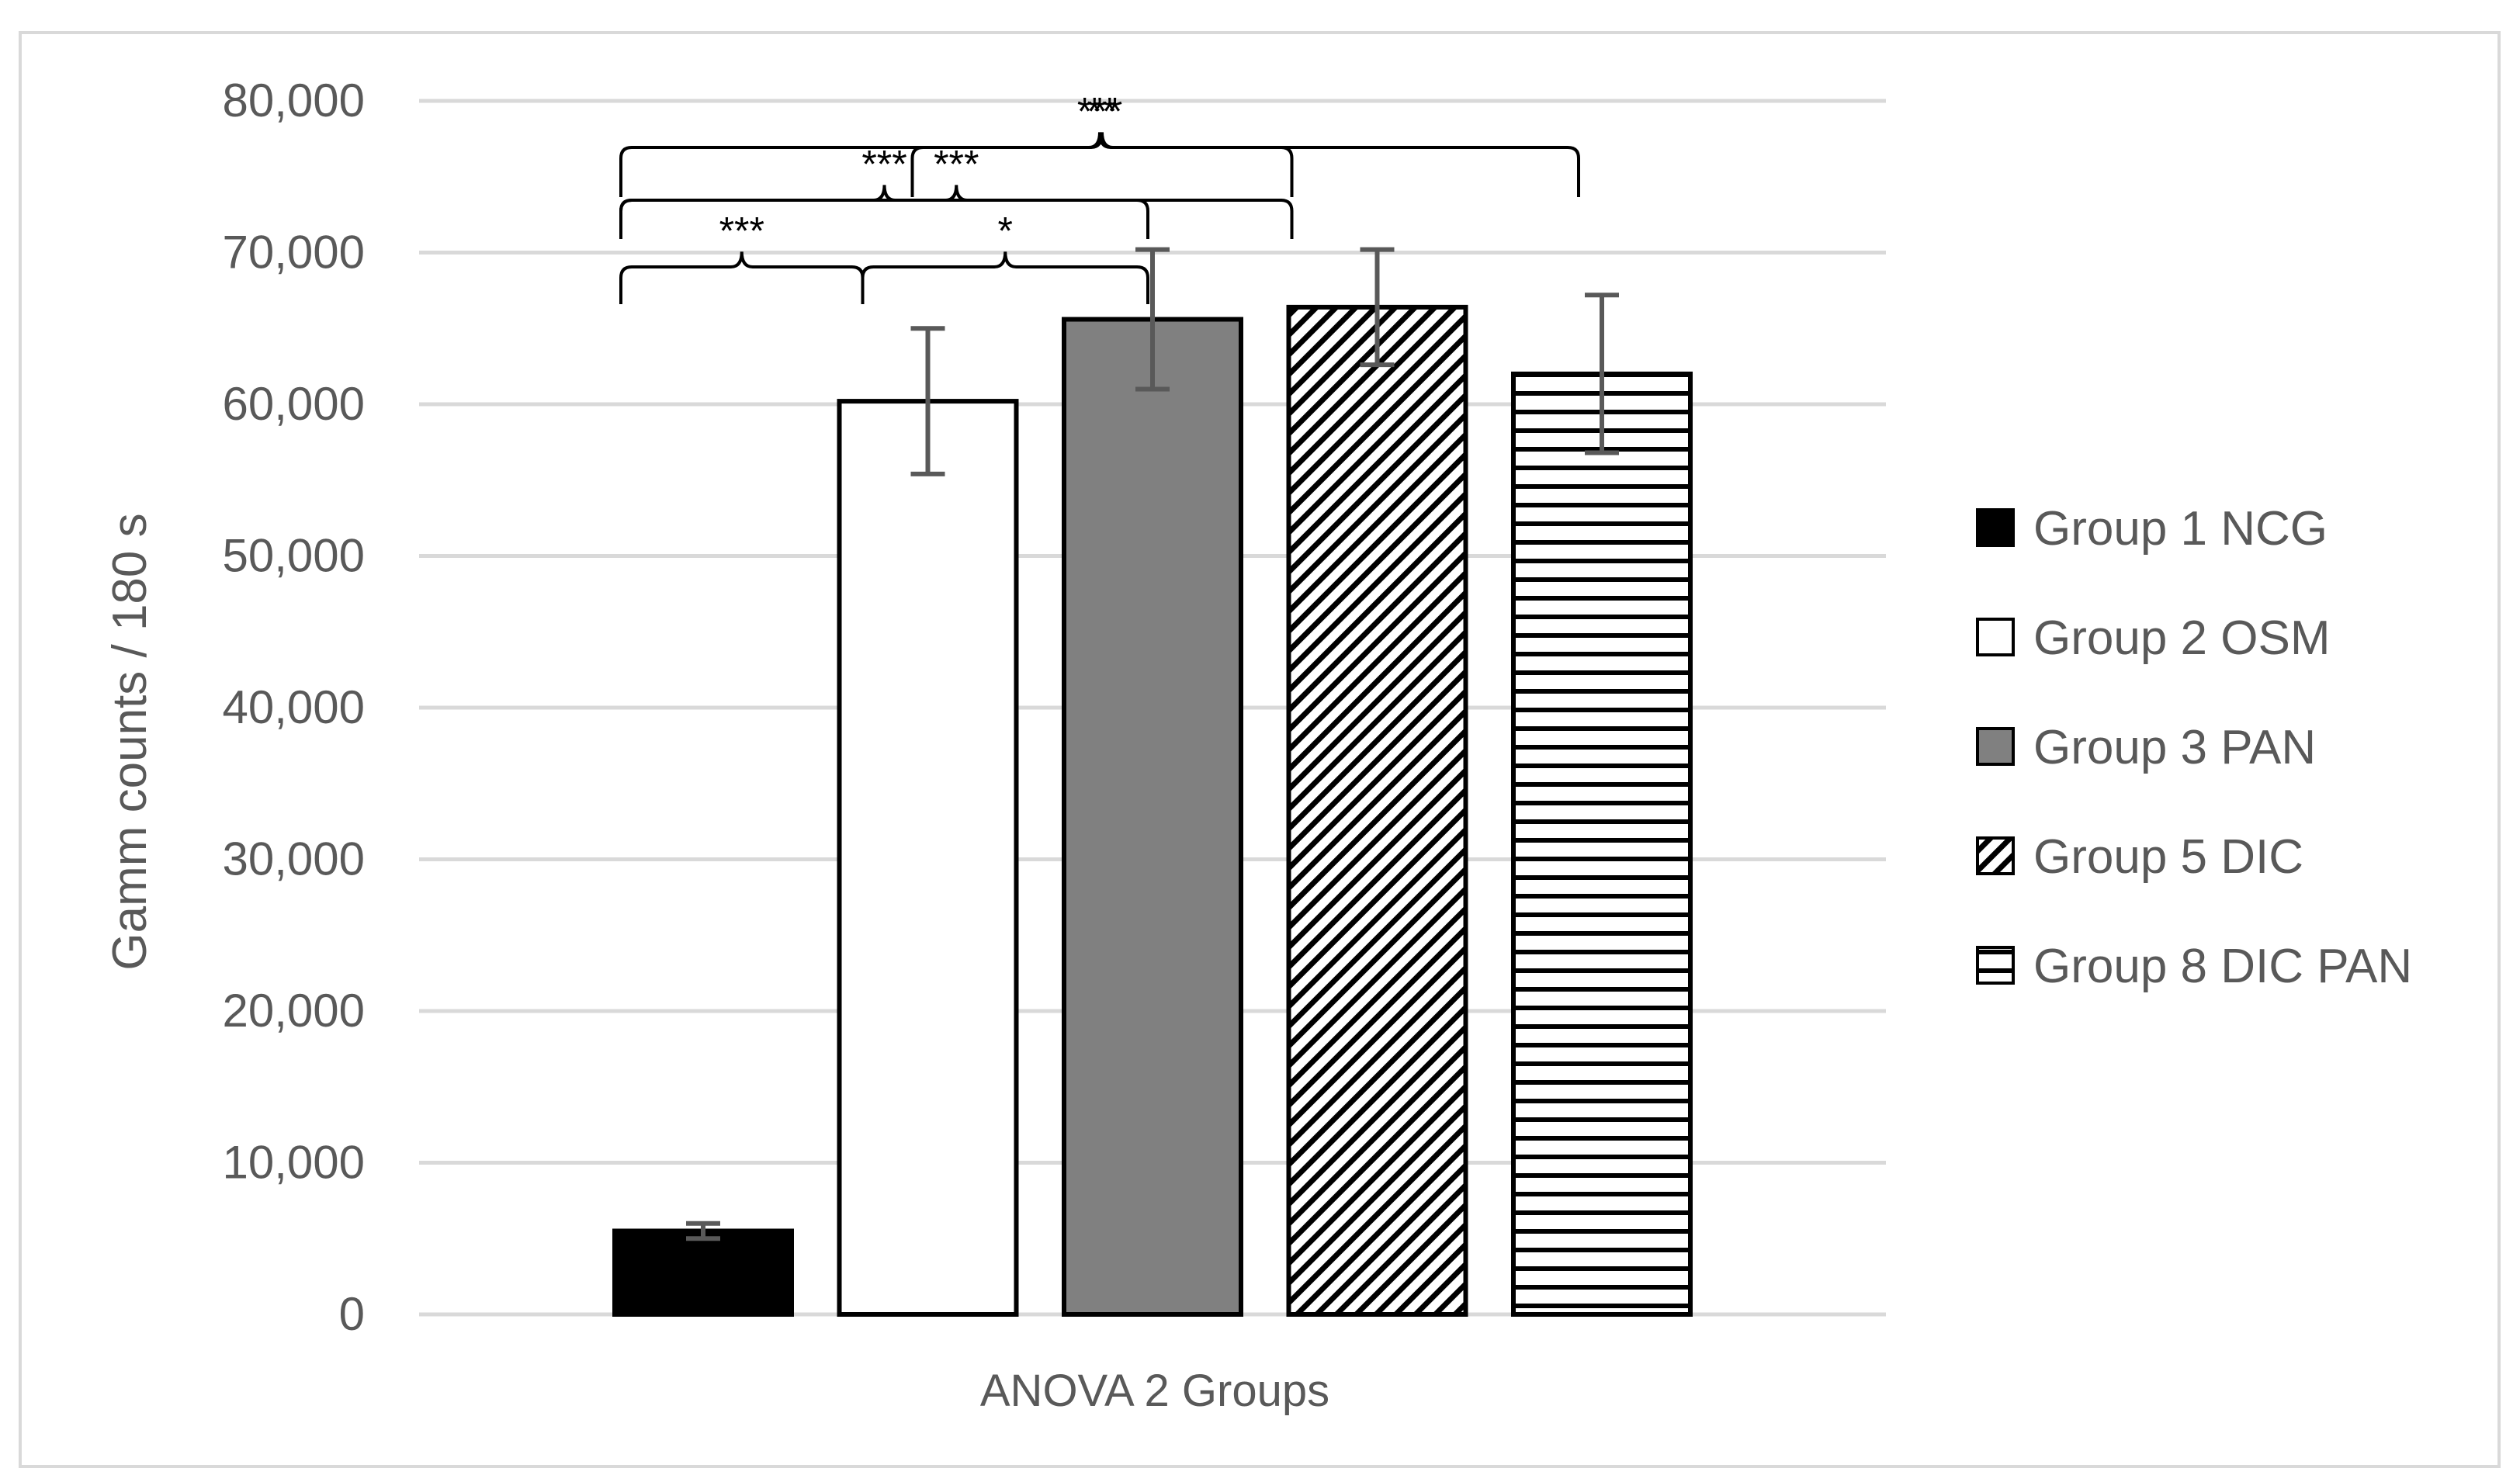  I want to click on y-tick-label: 20,000, so click(294, 1011).